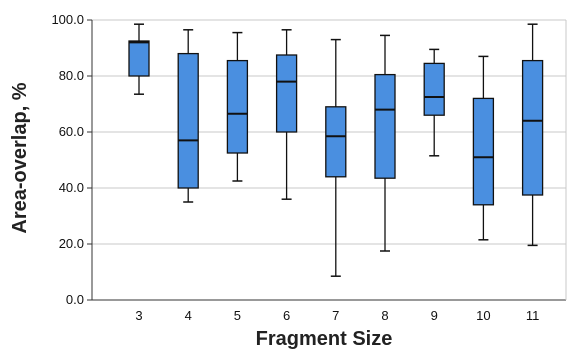 This screenshot has height=350, width=576. I want to click on y-tick-label: 100.0, so click(67, 19).